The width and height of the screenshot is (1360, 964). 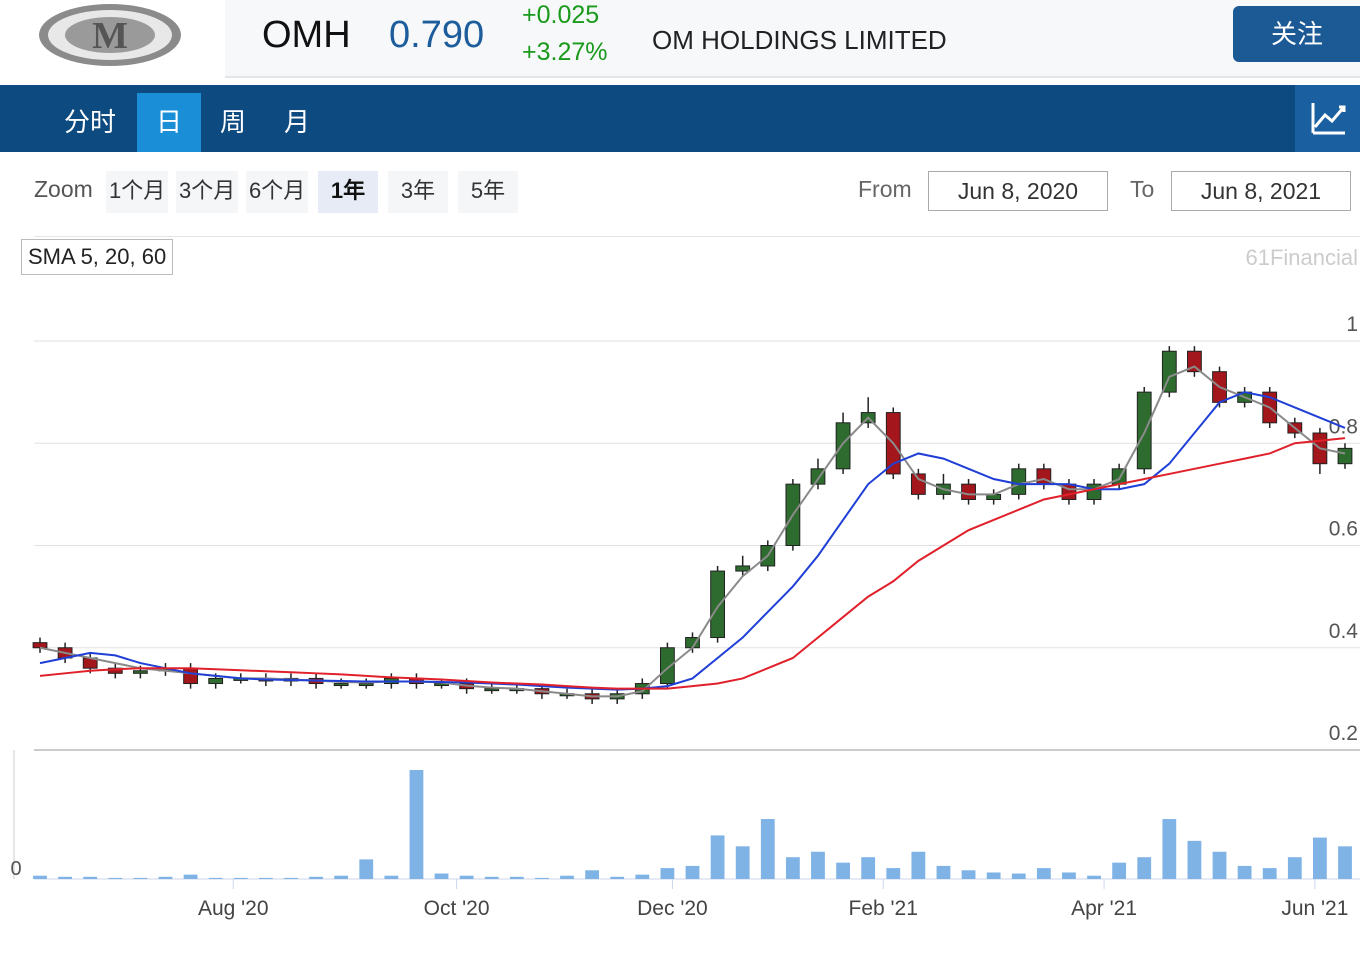 I want to click on zoom-button: 5年, so click(x=488, y=192).